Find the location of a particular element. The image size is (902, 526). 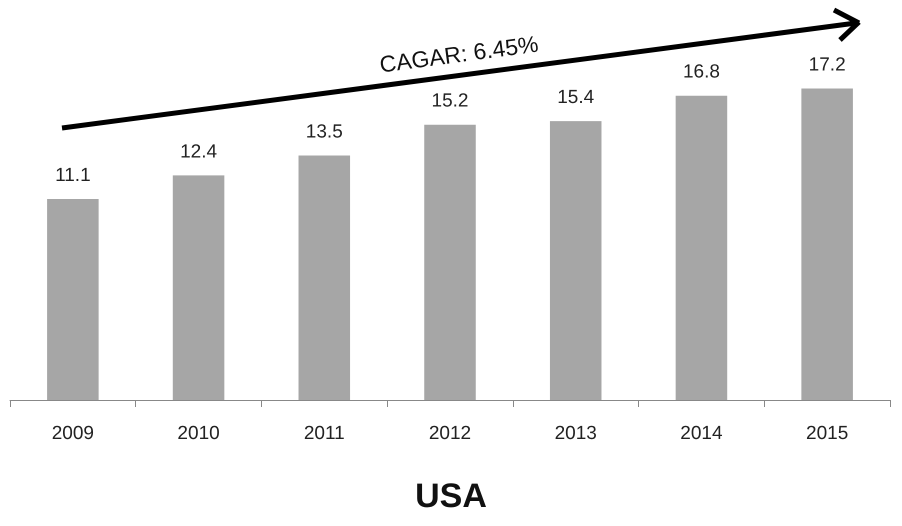

data-label: 13.5 is located at coordinates (324, 132).